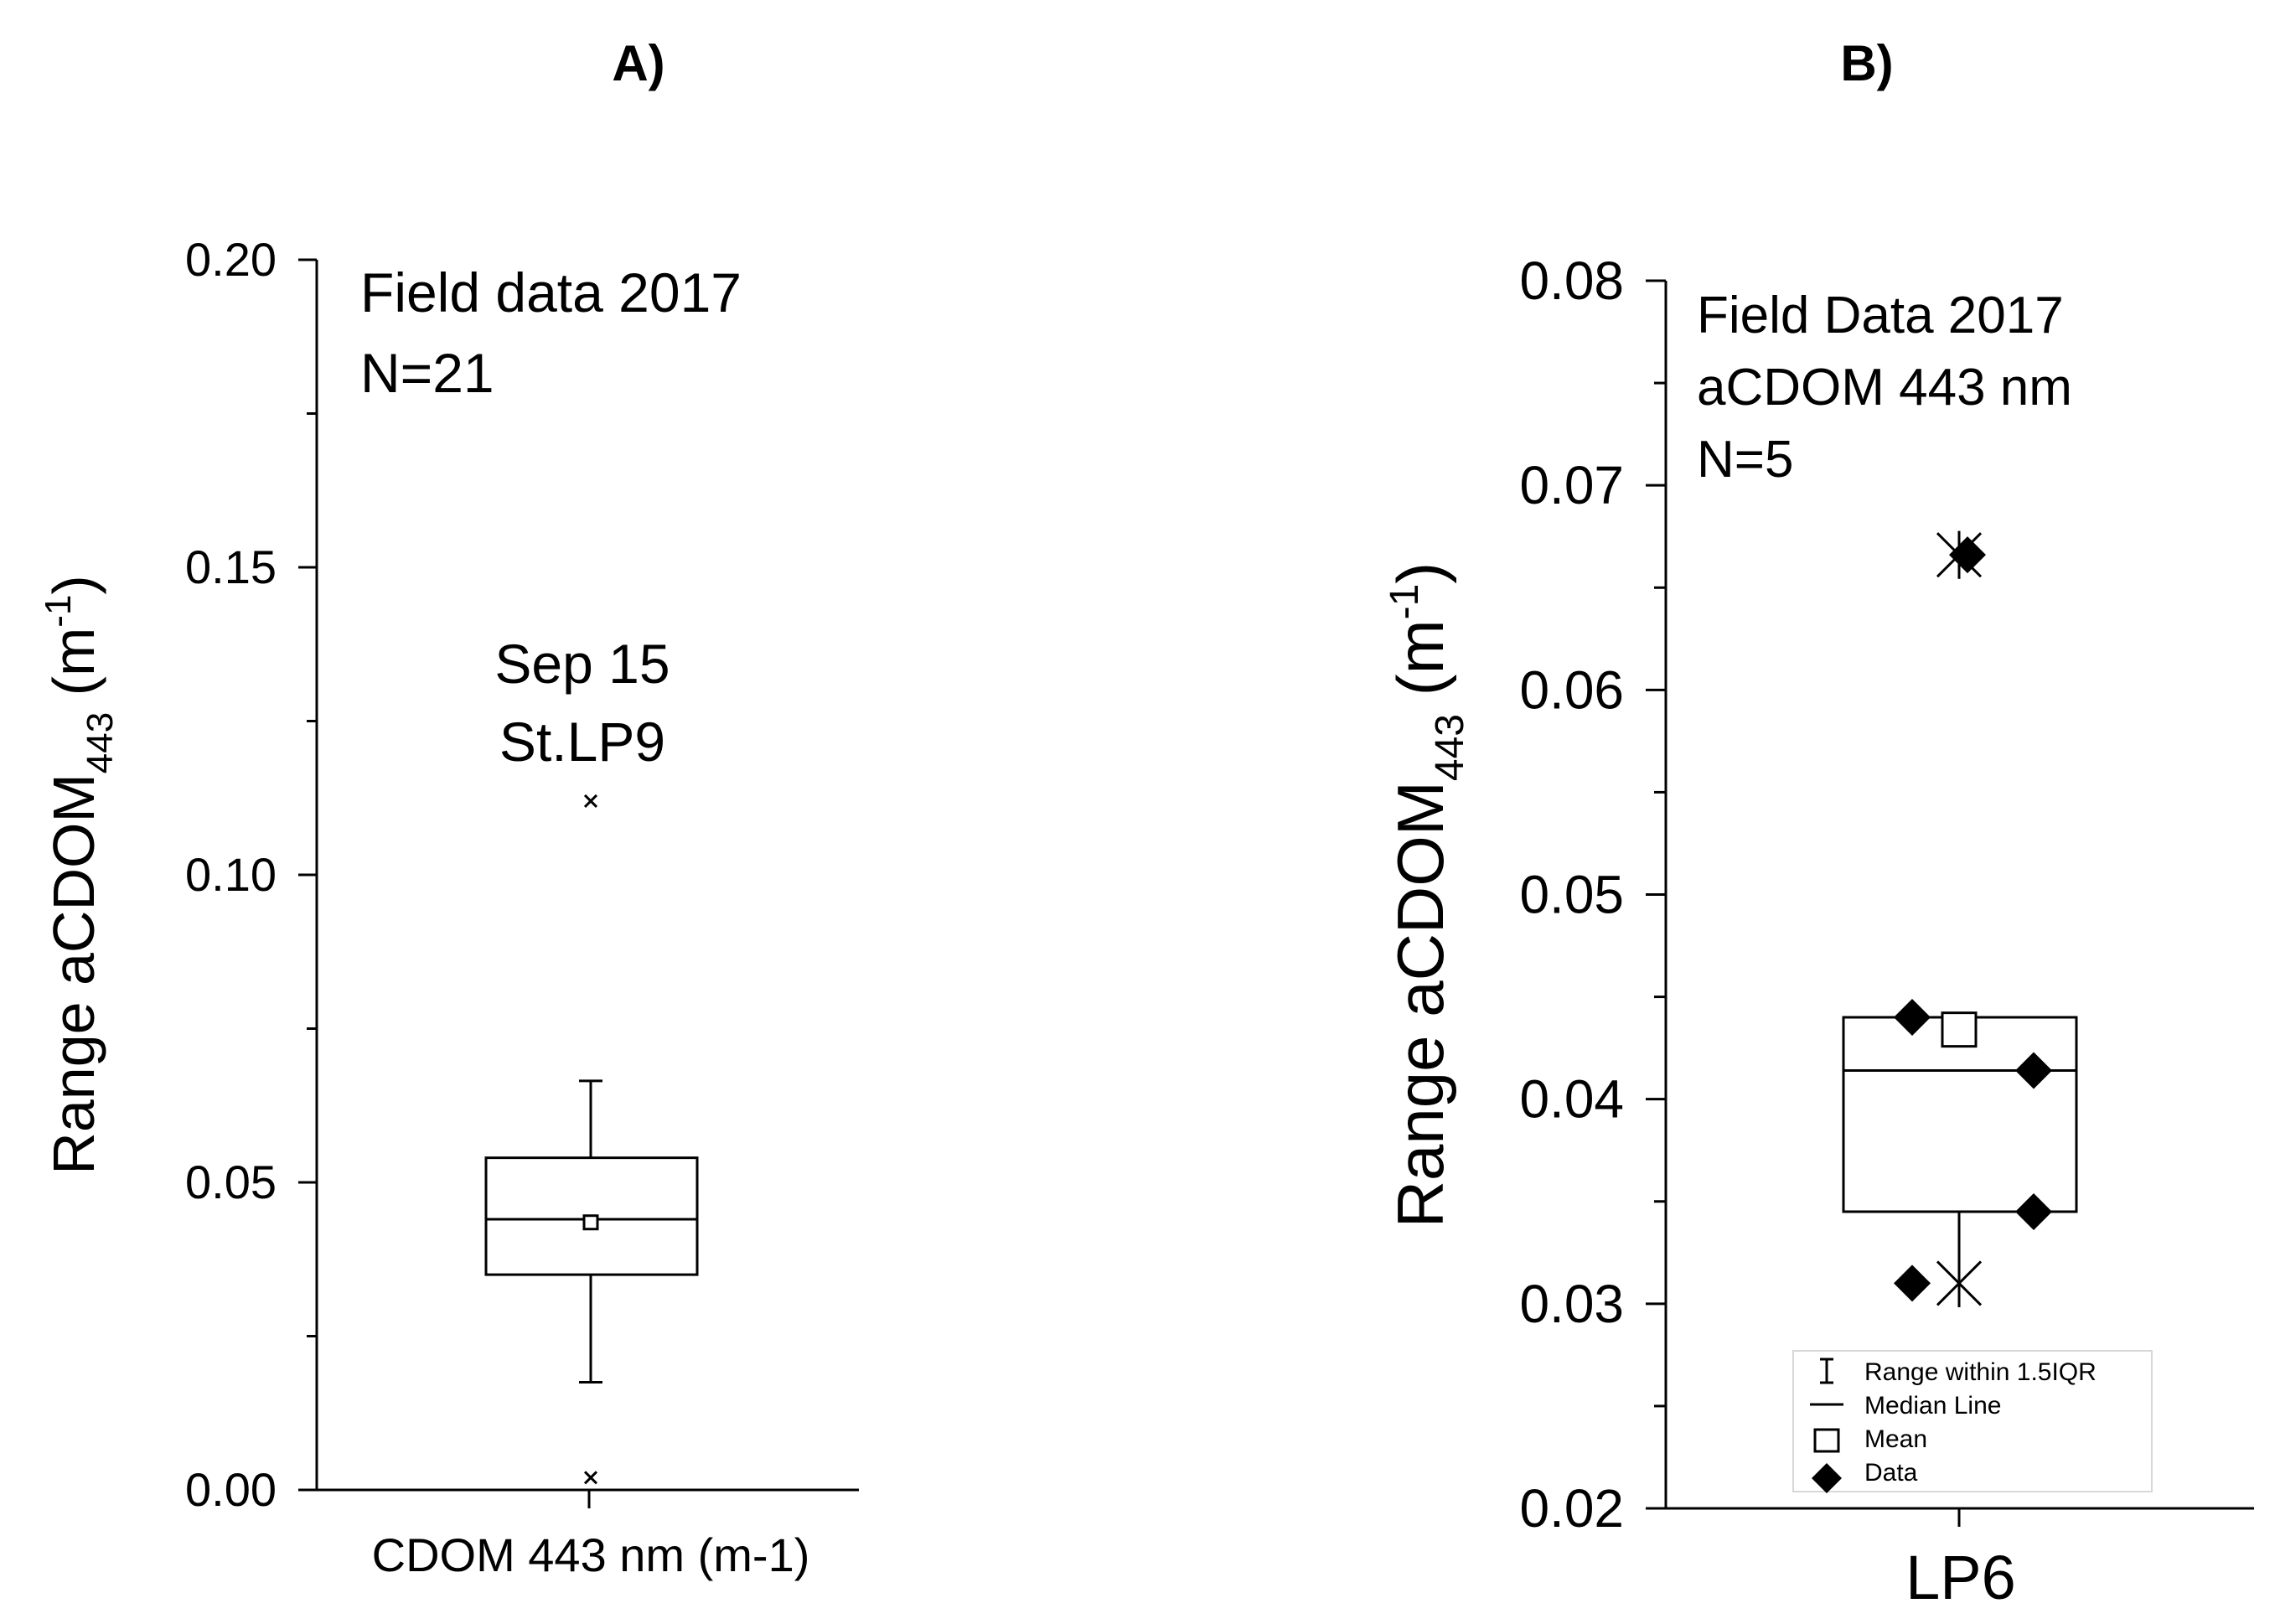  What do you see at coordinates (1571, 485) in the screenshot?
I see `y-tick-label: 0.07` at bounding box center [1571, 485].